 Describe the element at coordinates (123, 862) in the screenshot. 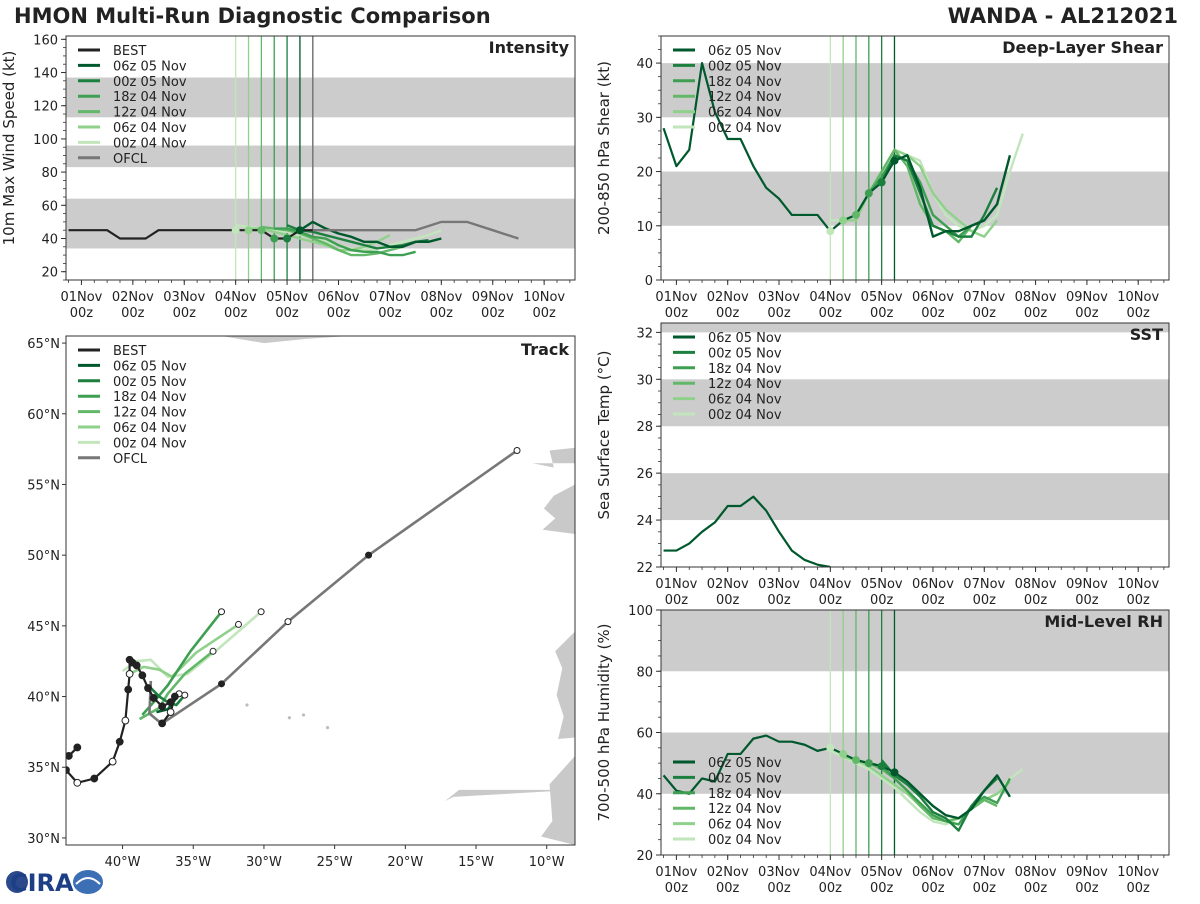

I see `lon-tick-label: 40°W` at that location.